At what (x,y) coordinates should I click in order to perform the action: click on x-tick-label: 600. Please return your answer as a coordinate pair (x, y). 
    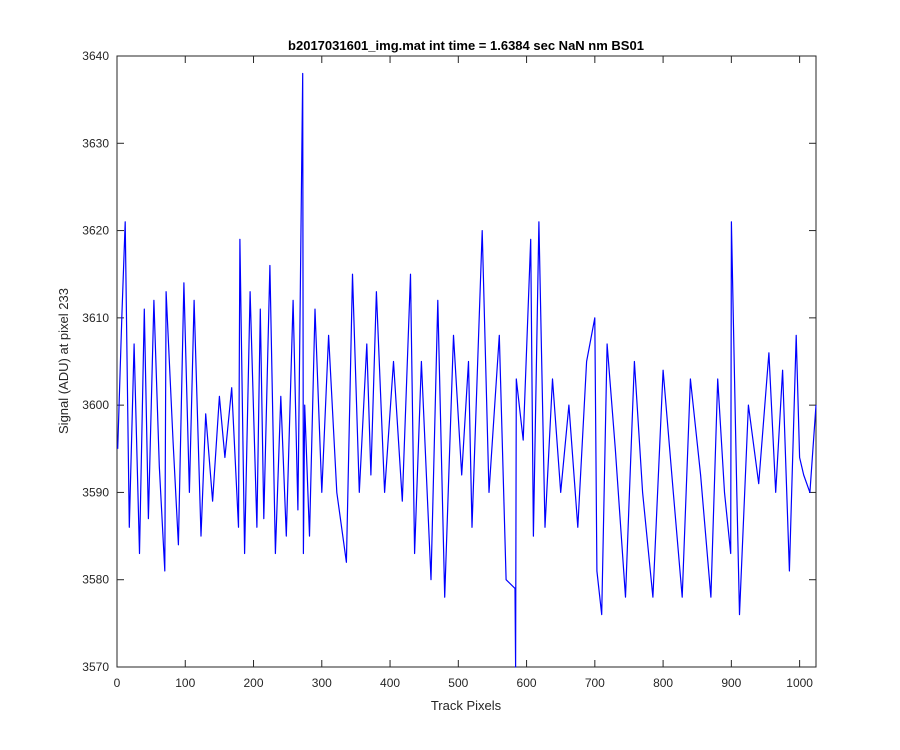
    Looking at the image, I should click on (527, 683).